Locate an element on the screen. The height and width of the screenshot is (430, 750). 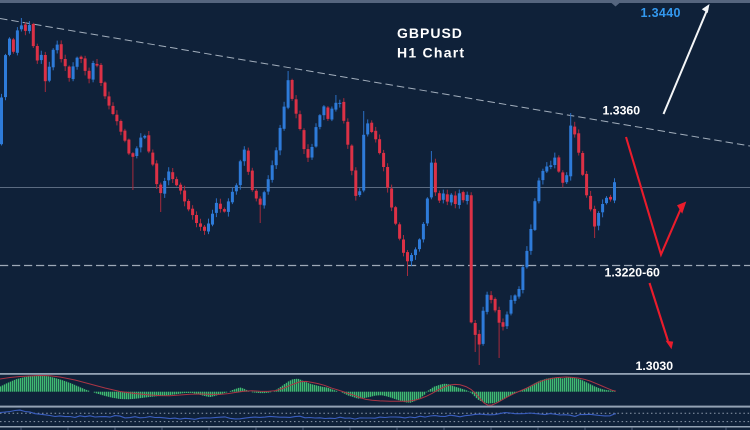
svg-text: GBPUSD is located at coordinates (430, 33).